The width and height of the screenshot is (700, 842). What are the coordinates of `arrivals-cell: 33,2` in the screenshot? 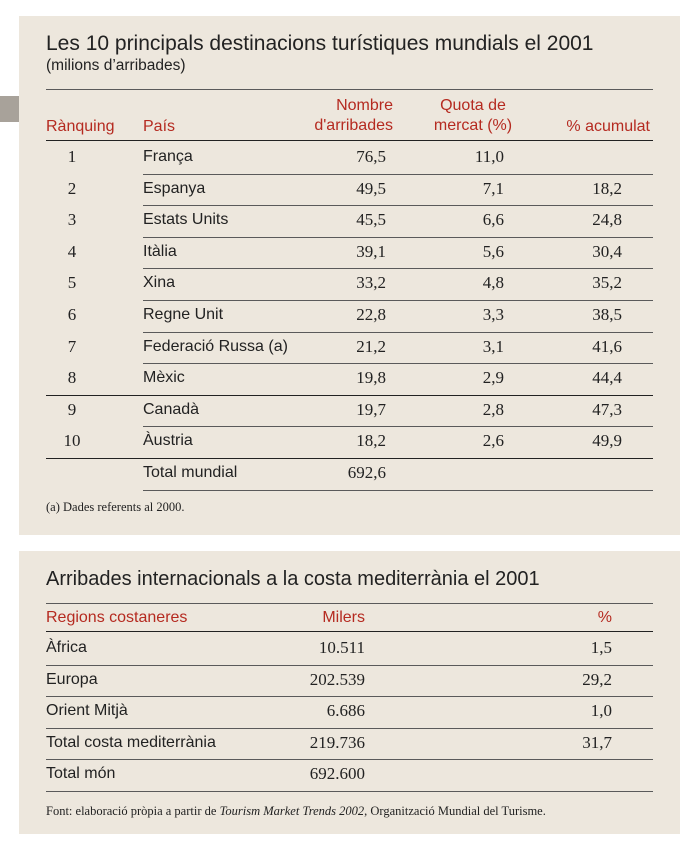 It's located at (371, 283).